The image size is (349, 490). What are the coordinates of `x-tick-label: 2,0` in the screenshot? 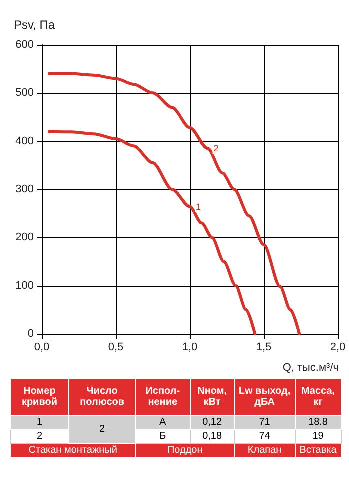 It's located at (338, 348).